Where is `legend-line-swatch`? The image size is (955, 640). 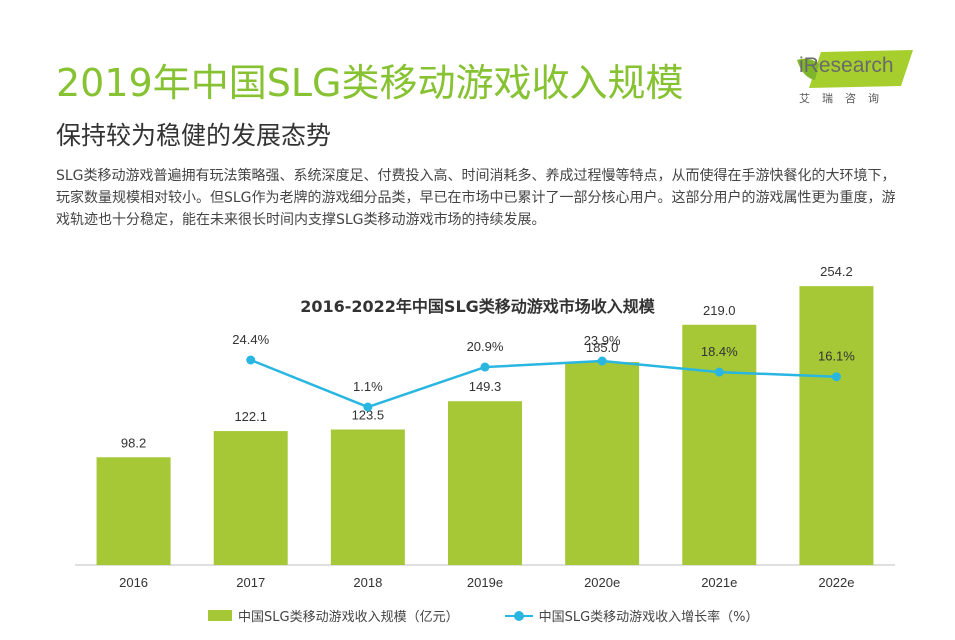 legend-line-swatch is located at coordinates (518, 616).